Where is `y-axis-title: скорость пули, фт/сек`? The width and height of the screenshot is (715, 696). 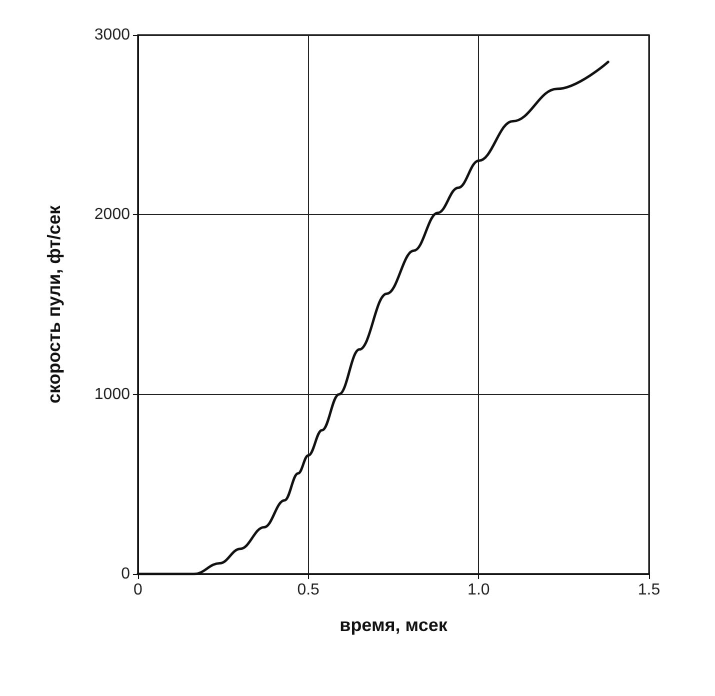
y-axis-title: скорость пули, фт/сек is located at coordinates (54, 304).